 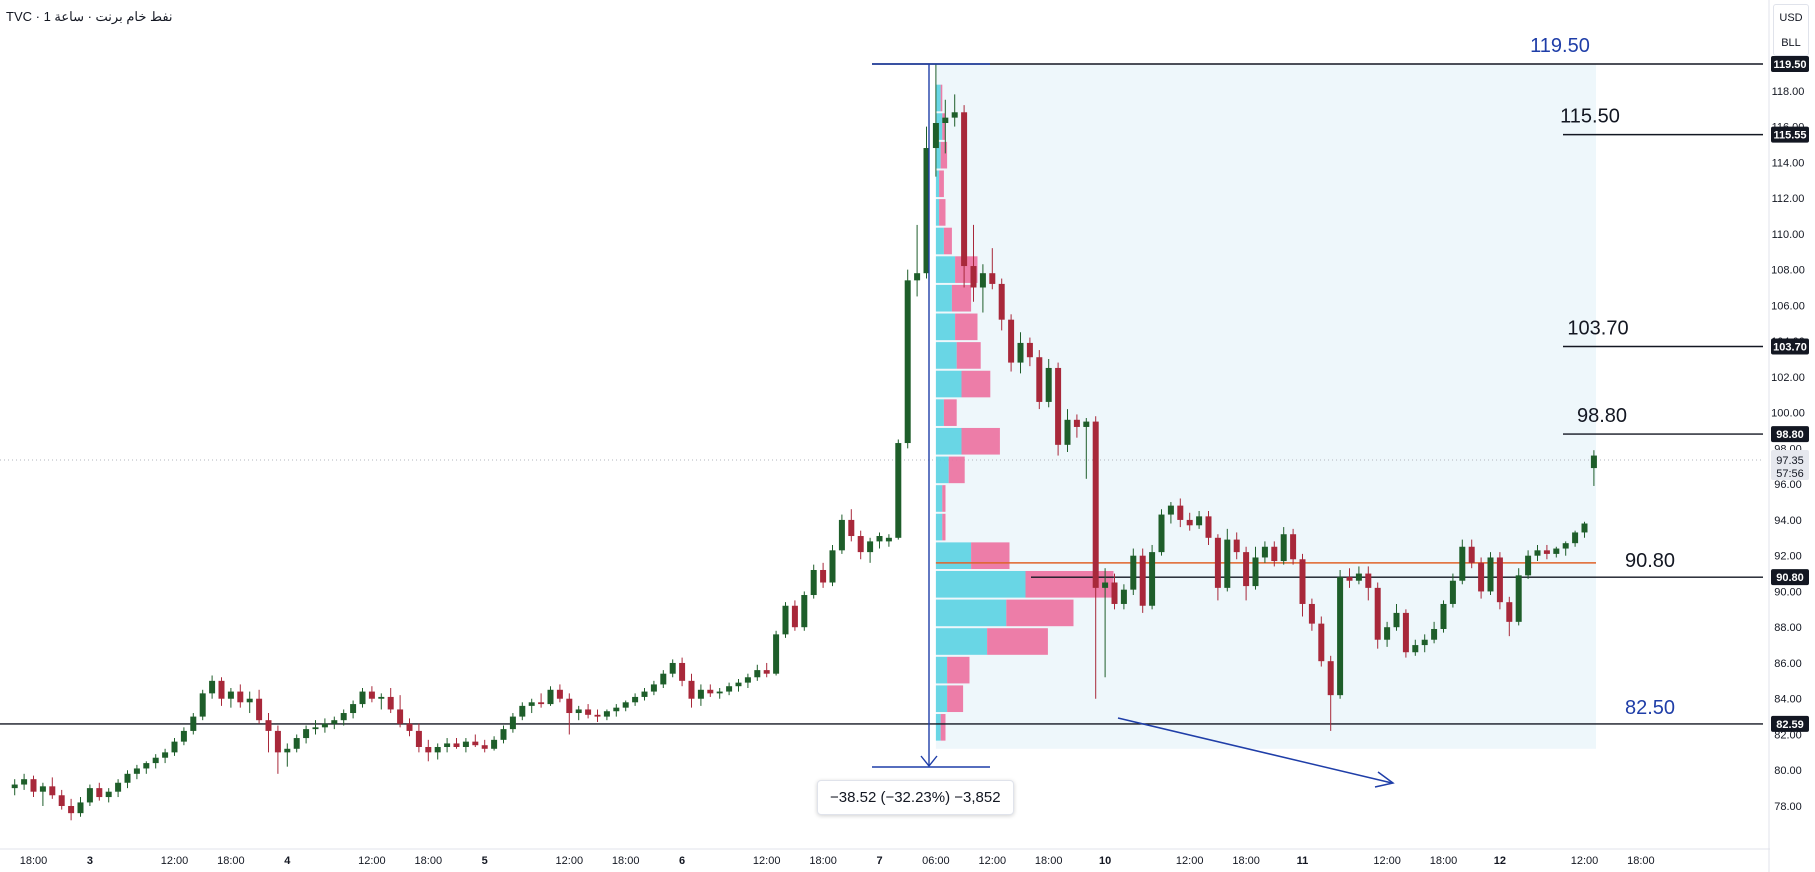 I want to click on x-tick-label: 4, so click(x=287, y=861).